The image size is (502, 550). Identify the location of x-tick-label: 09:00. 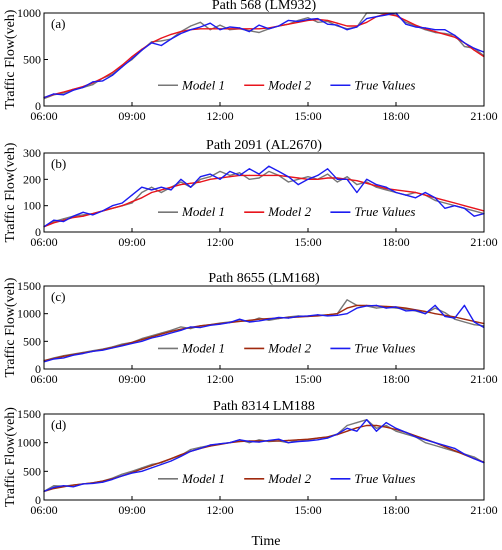
(131, 116).